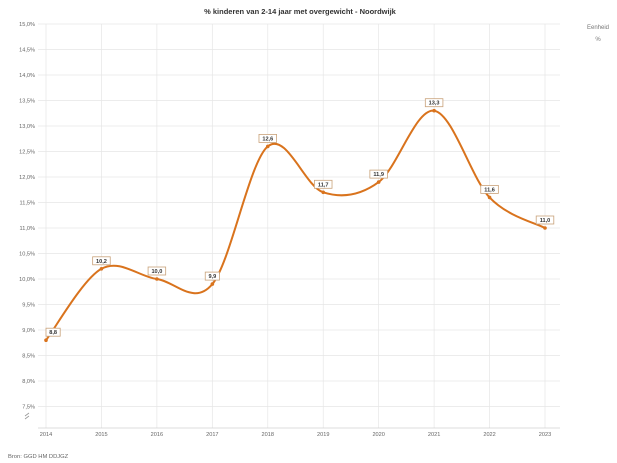  What do you see at coordinates (598, 34) in the screenshot?
I see `legend: Eenheid %` at bounding box center [598, 34].